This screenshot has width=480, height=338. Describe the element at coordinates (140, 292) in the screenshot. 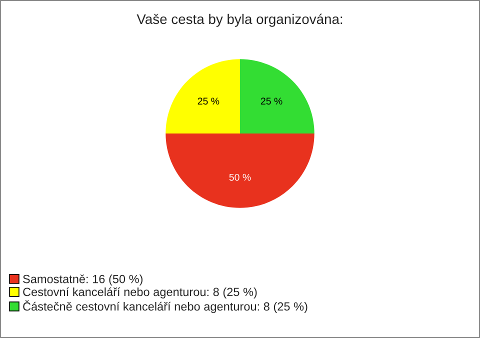

I see `legend-label: Cestovní kanceláří nebo agenturou: 8 (25 %)` at that location.